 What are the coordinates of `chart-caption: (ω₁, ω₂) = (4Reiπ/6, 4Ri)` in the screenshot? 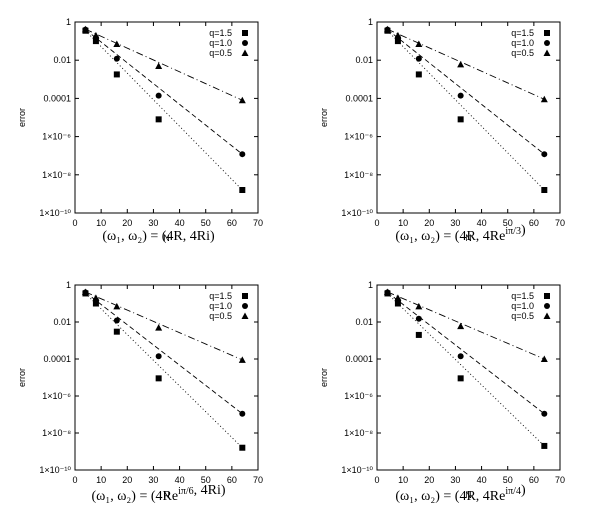 It's located at (158, 493).